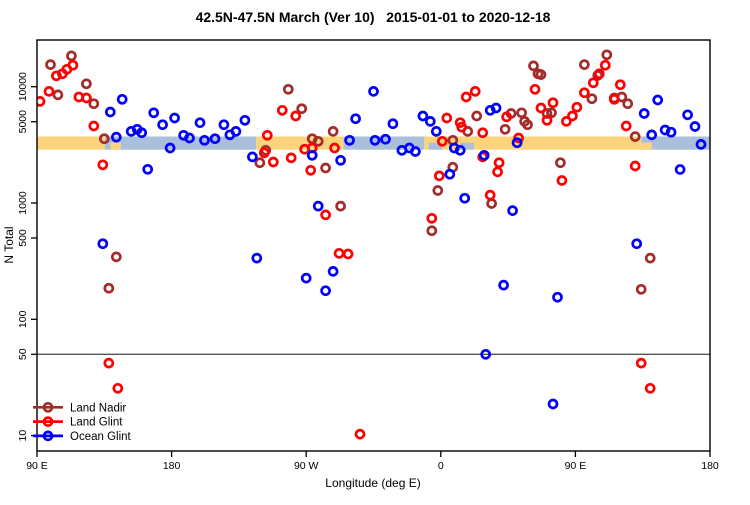 This screenshot has width=750, height=505. Describe the element at coordinates (9, 244) in the screenshot. I see `y-axis-label: N Total` at that location.